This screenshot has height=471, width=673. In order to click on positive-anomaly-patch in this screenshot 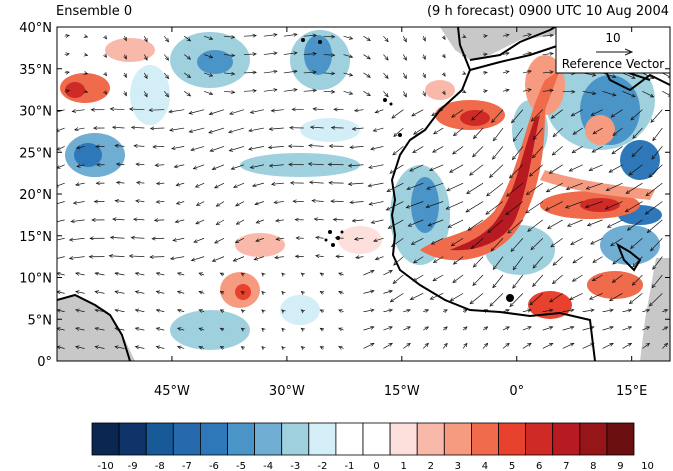, I will do `click(550, 305)`.